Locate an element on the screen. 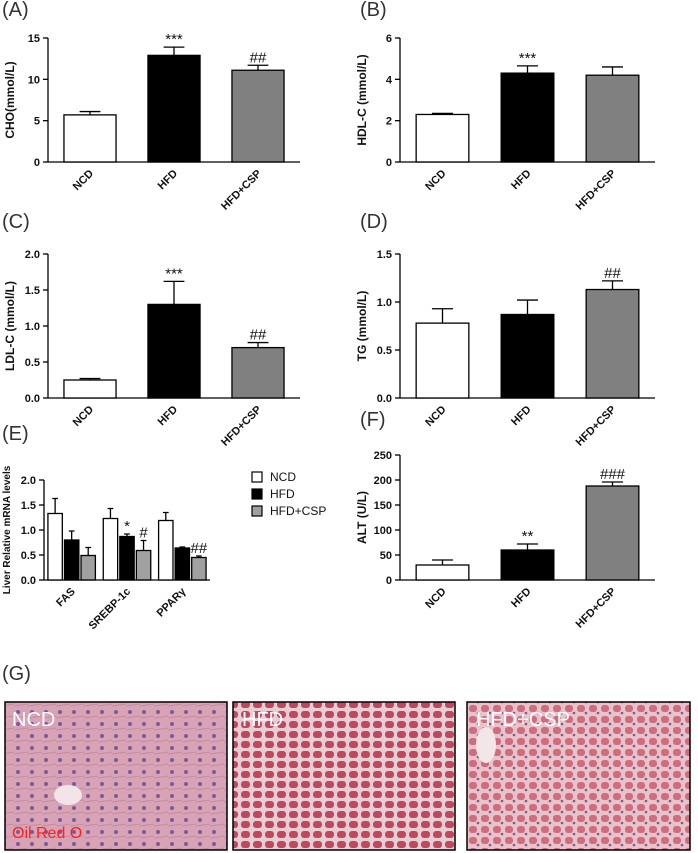 This screenshot has width=698, height=853. y-tick-label: 200 is located at coordinates (383, 481).